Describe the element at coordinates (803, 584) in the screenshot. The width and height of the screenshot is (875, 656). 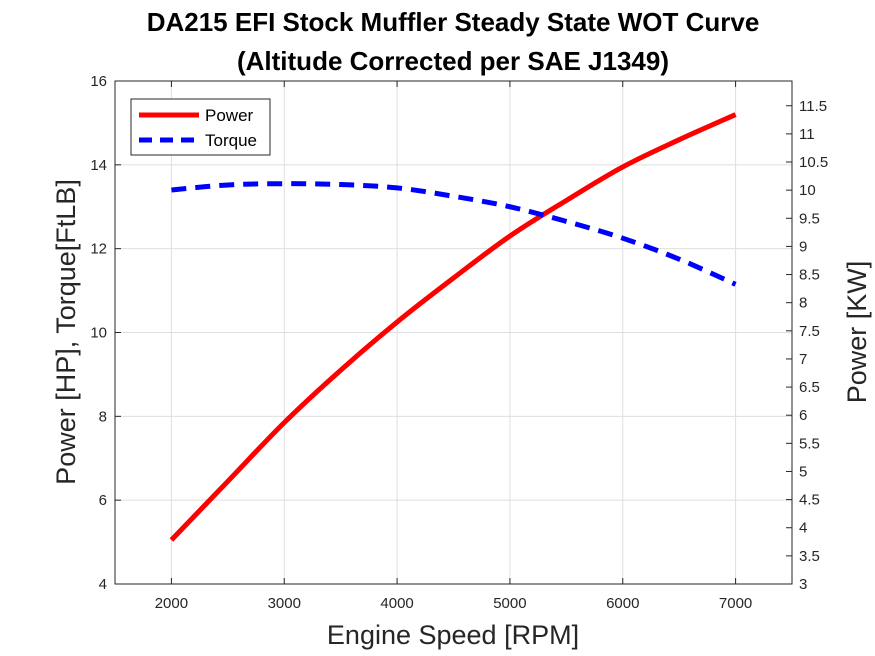
I see `y-right-tick-label: 3` at that location.